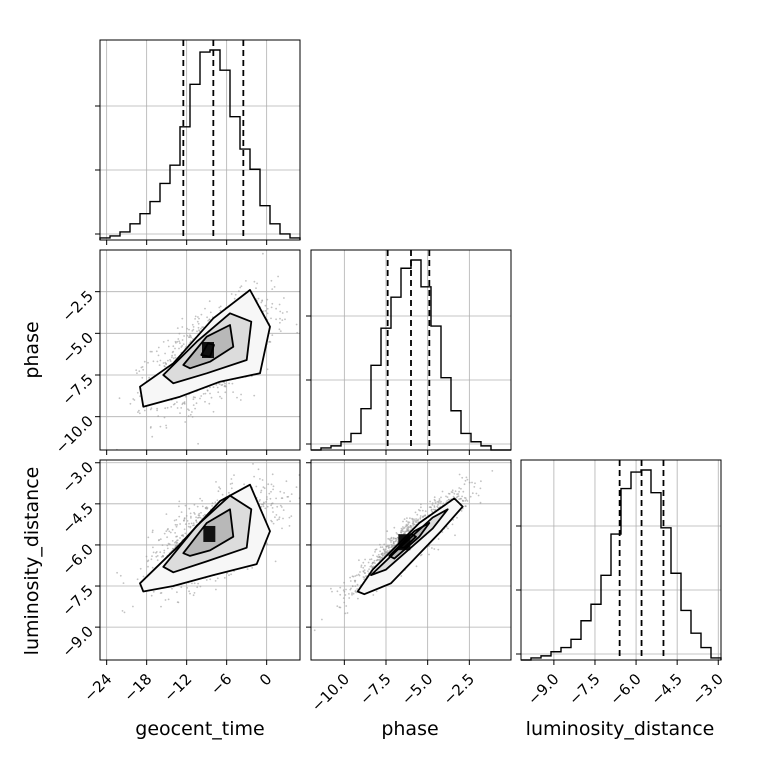 The image size is (760, 760). I want to click on histogram-step-luminosity_distance, so click(621, 565).